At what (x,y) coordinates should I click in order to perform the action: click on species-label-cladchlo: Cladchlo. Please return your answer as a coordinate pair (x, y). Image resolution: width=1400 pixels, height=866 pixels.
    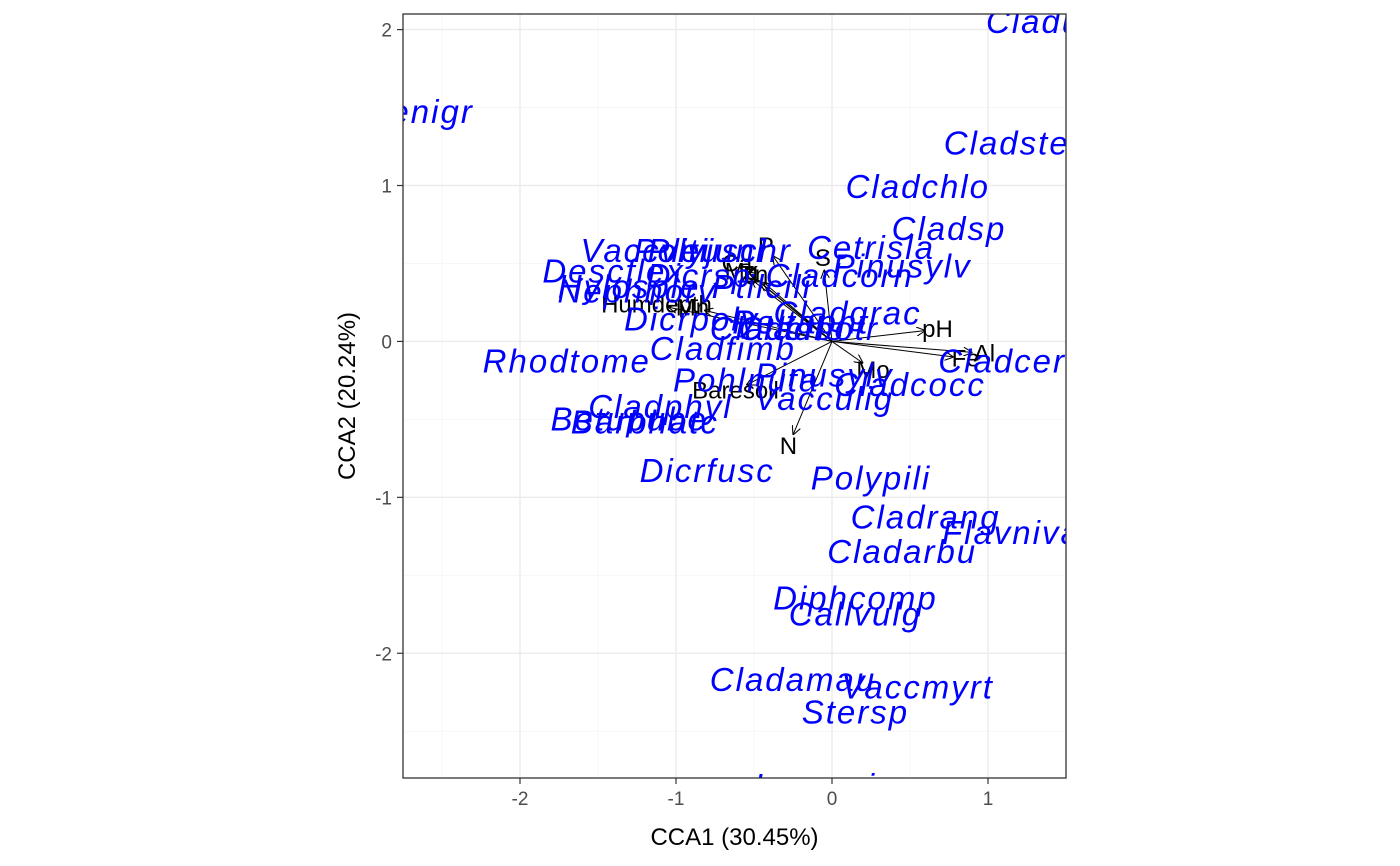
    Looking at the image, I should click on (918, 186).